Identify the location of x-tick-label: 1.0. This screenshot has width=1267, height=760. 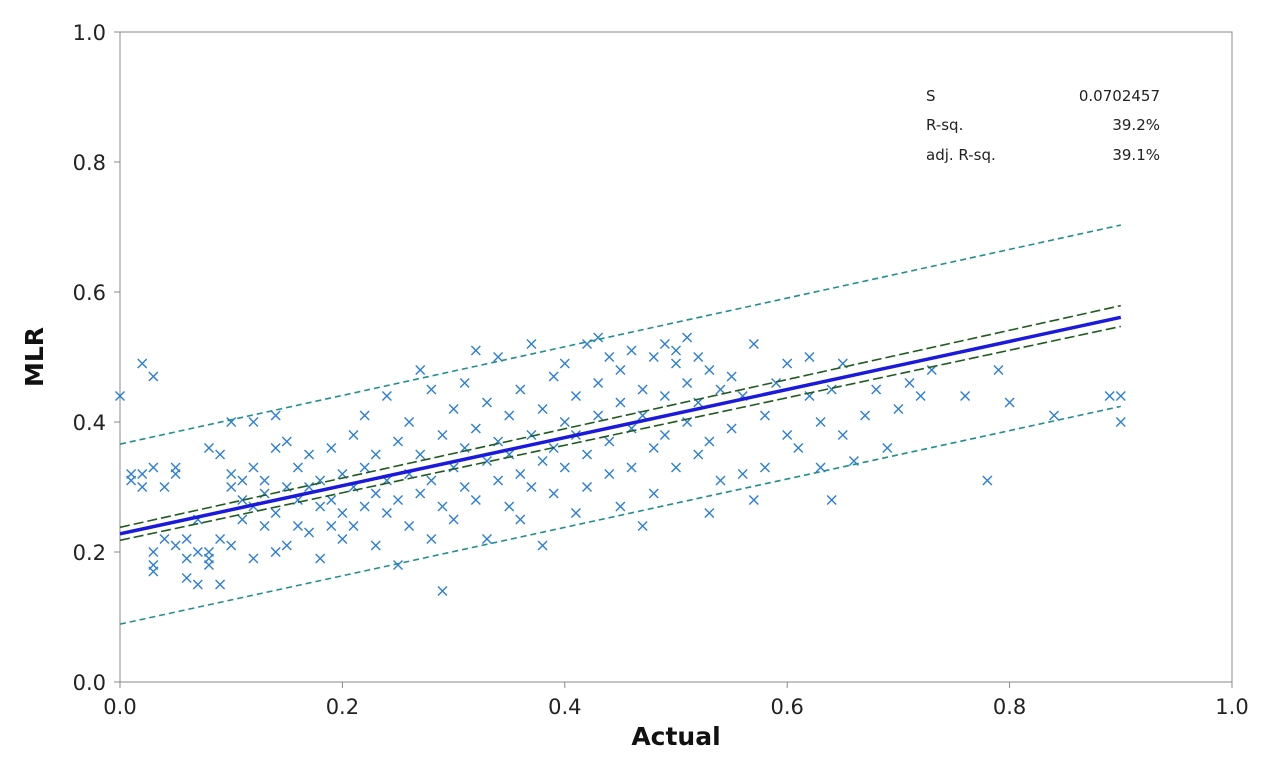
(1231, 707).